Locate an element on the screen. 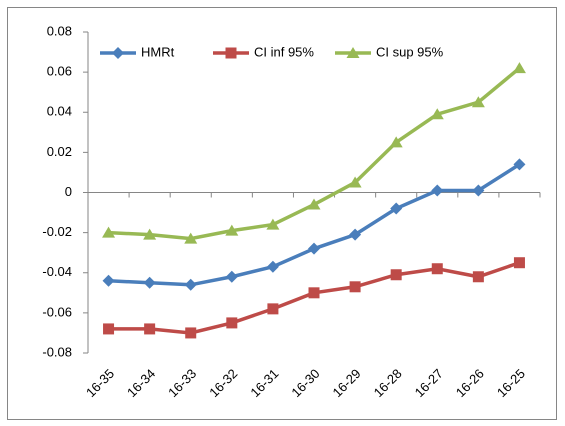 The height and width of the screenshot is (426, 565). y-tick-label: 0.04 is located at coordinates (59, 111).